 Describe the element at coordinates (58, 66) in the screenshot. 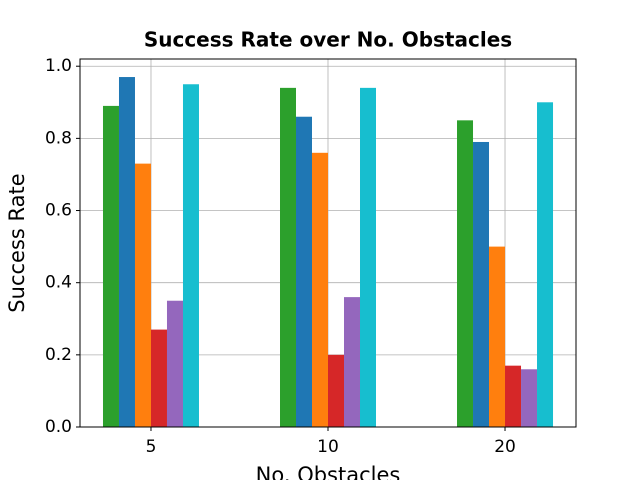

I see `y-tick-label: 1.0` at that location.